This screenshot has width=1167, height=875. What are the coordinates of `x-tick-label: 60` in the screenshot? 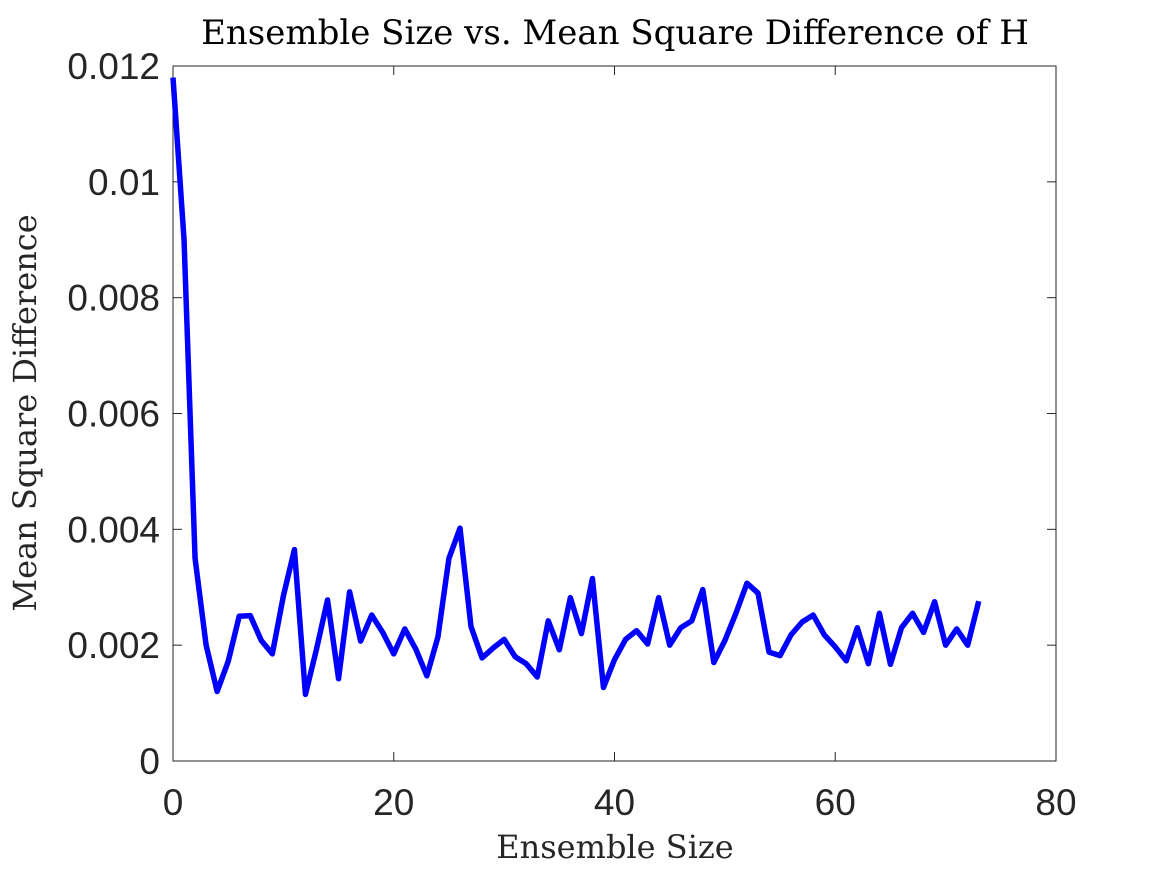 It's located at (835, 802).